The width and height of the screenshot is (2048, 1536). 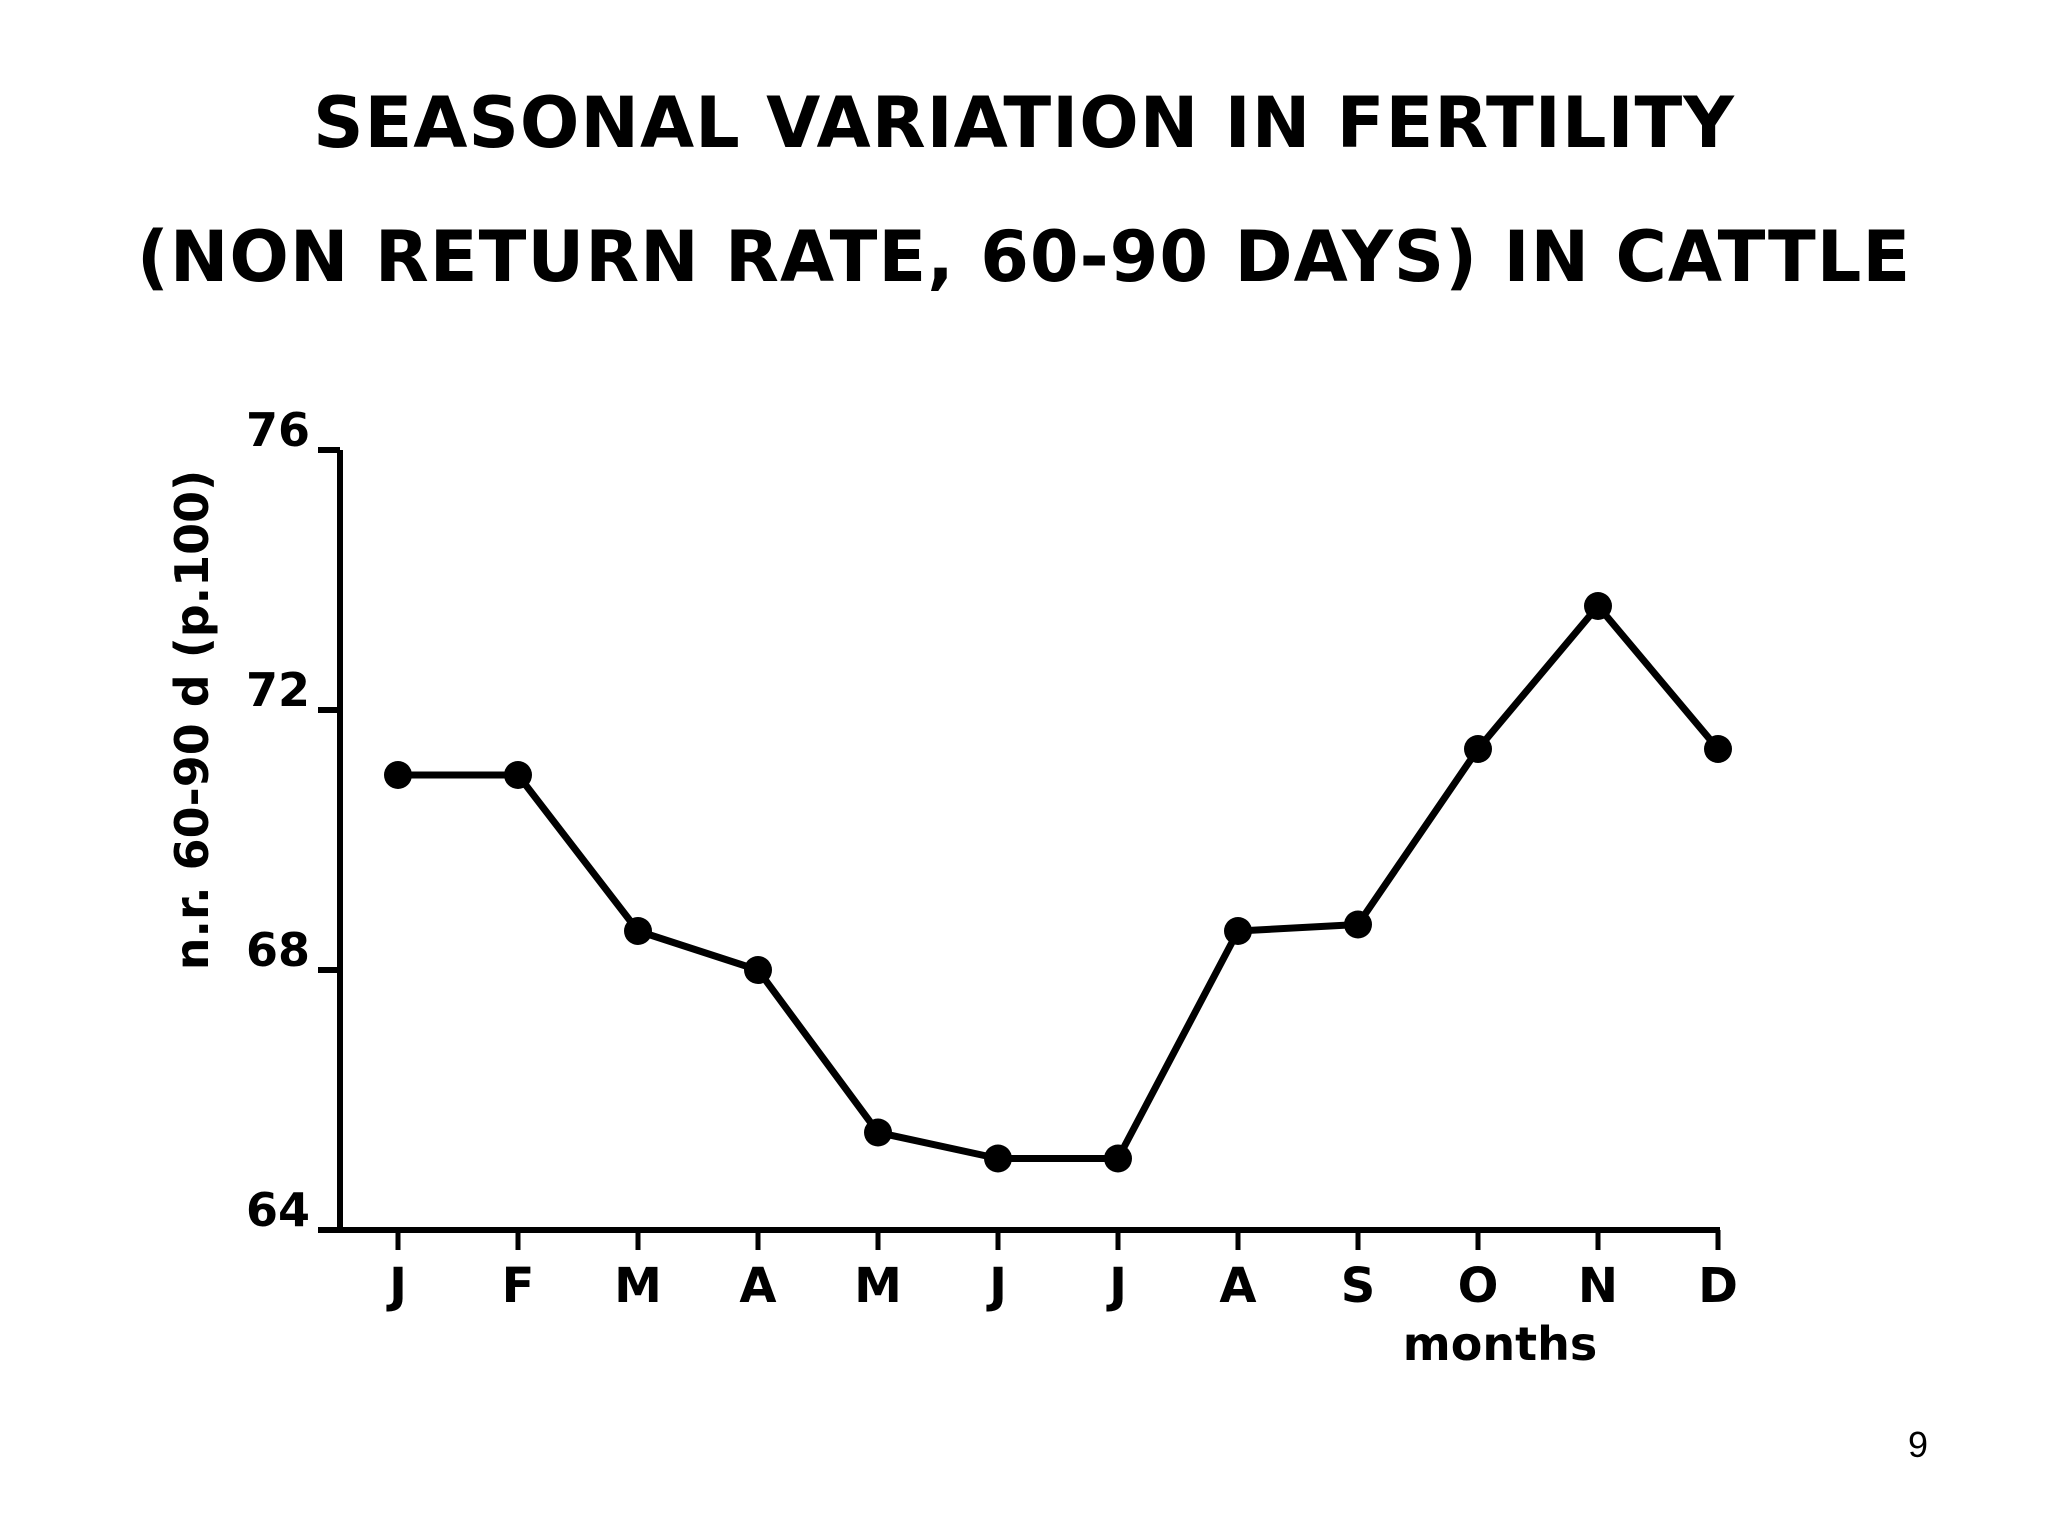 What do you see at coordinates (278, 1210) in the screenshot?
I see `y-tick-label: 64` at bounding box center [278, 1210].